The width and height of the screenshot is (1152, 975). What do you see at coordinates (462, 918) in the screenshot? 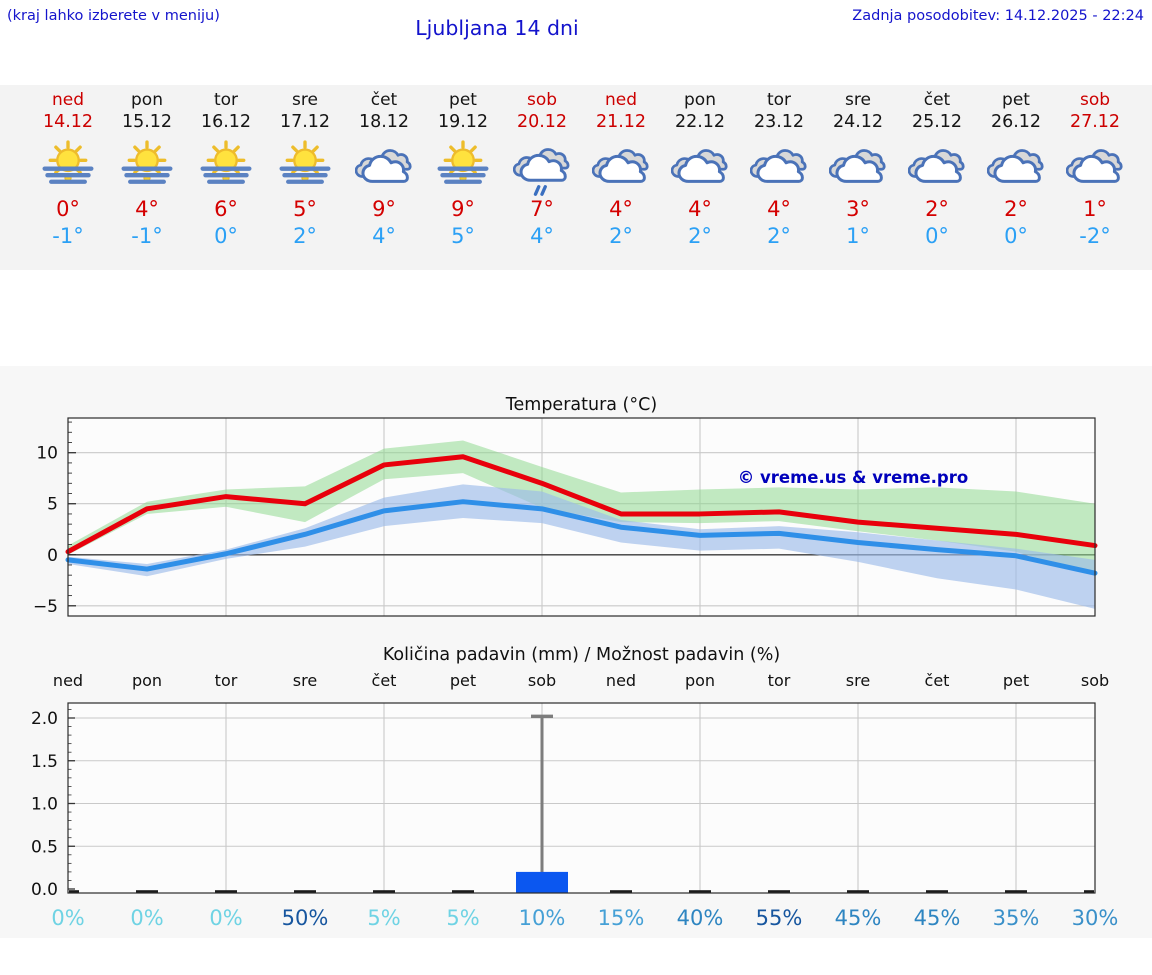
I see `precip-probability-label: 5%` at bounding box center [462, 918].